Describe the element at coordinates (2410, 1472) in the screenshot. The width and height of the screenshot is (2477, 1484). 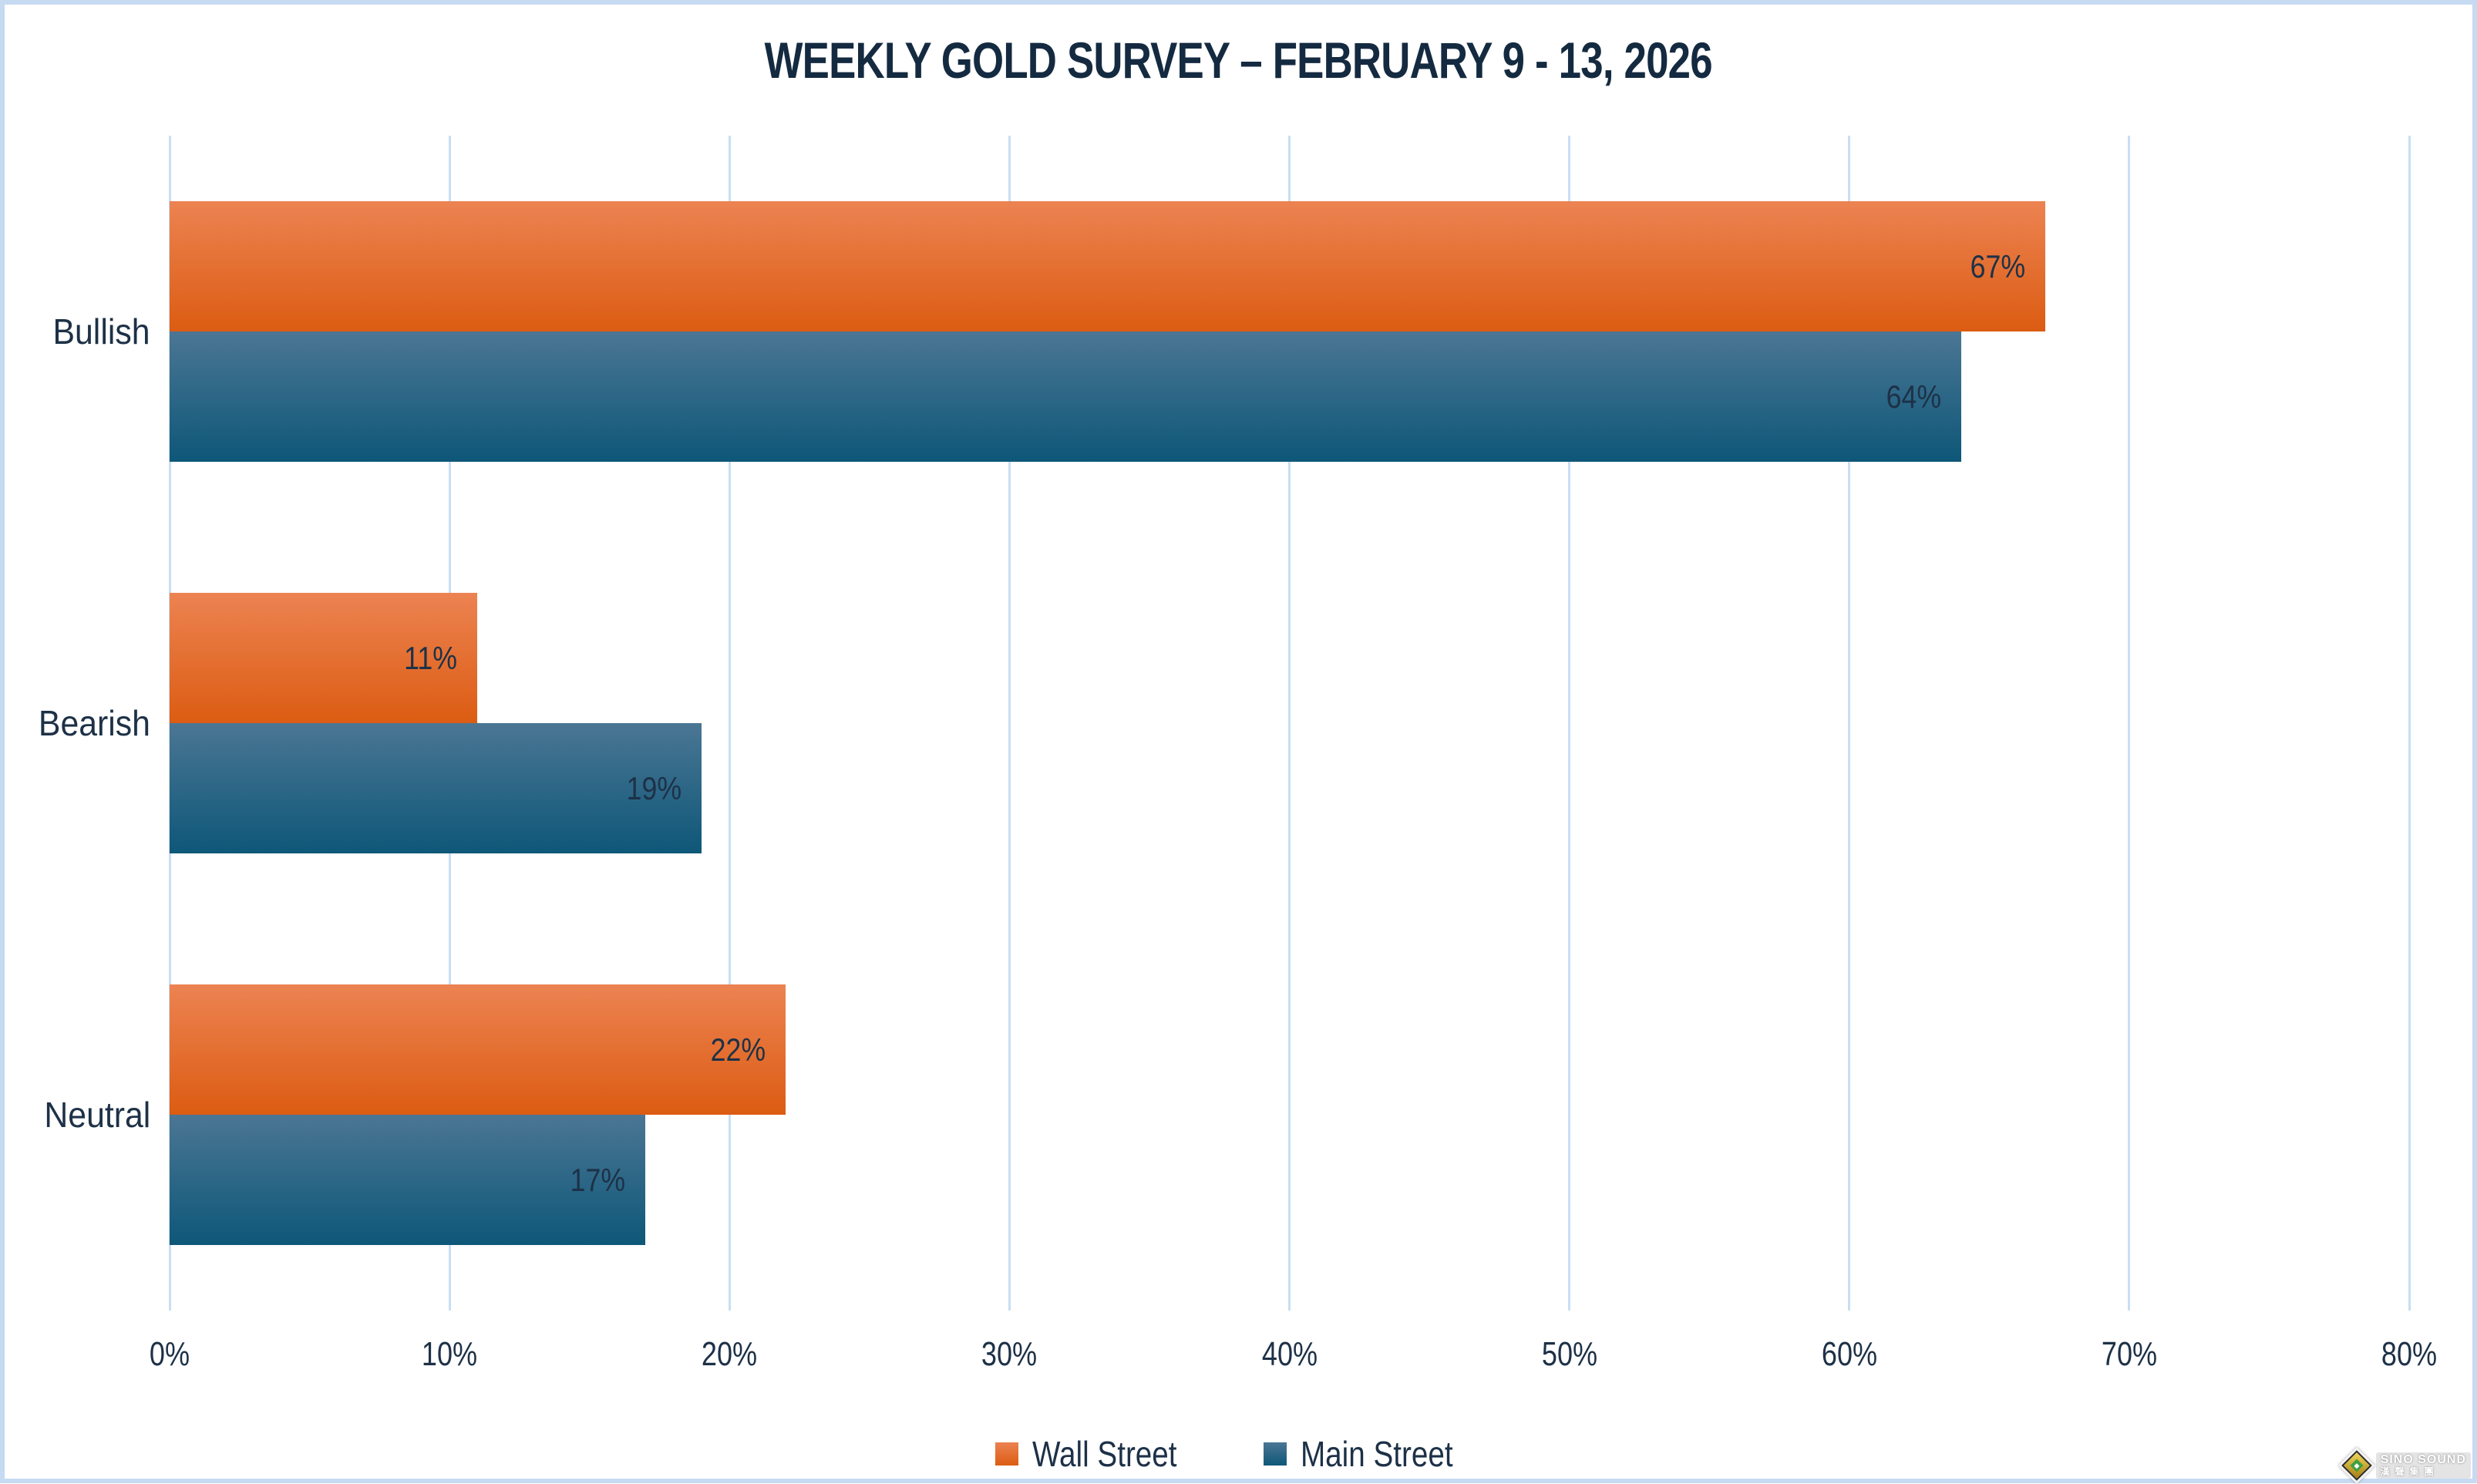
I see `watermark-line2: 漢聲集團` at that location.